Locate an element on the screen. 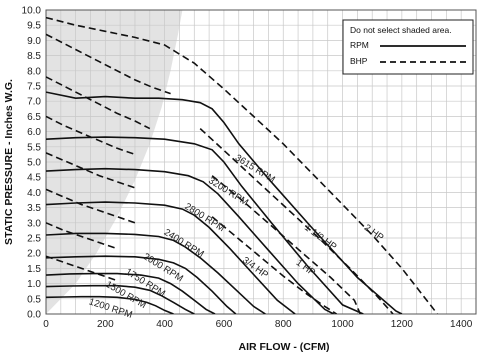 This screenshot has width=486, height=358. legend: Do not select shaded area. RPM BHP is located at coordinates (408, 47).